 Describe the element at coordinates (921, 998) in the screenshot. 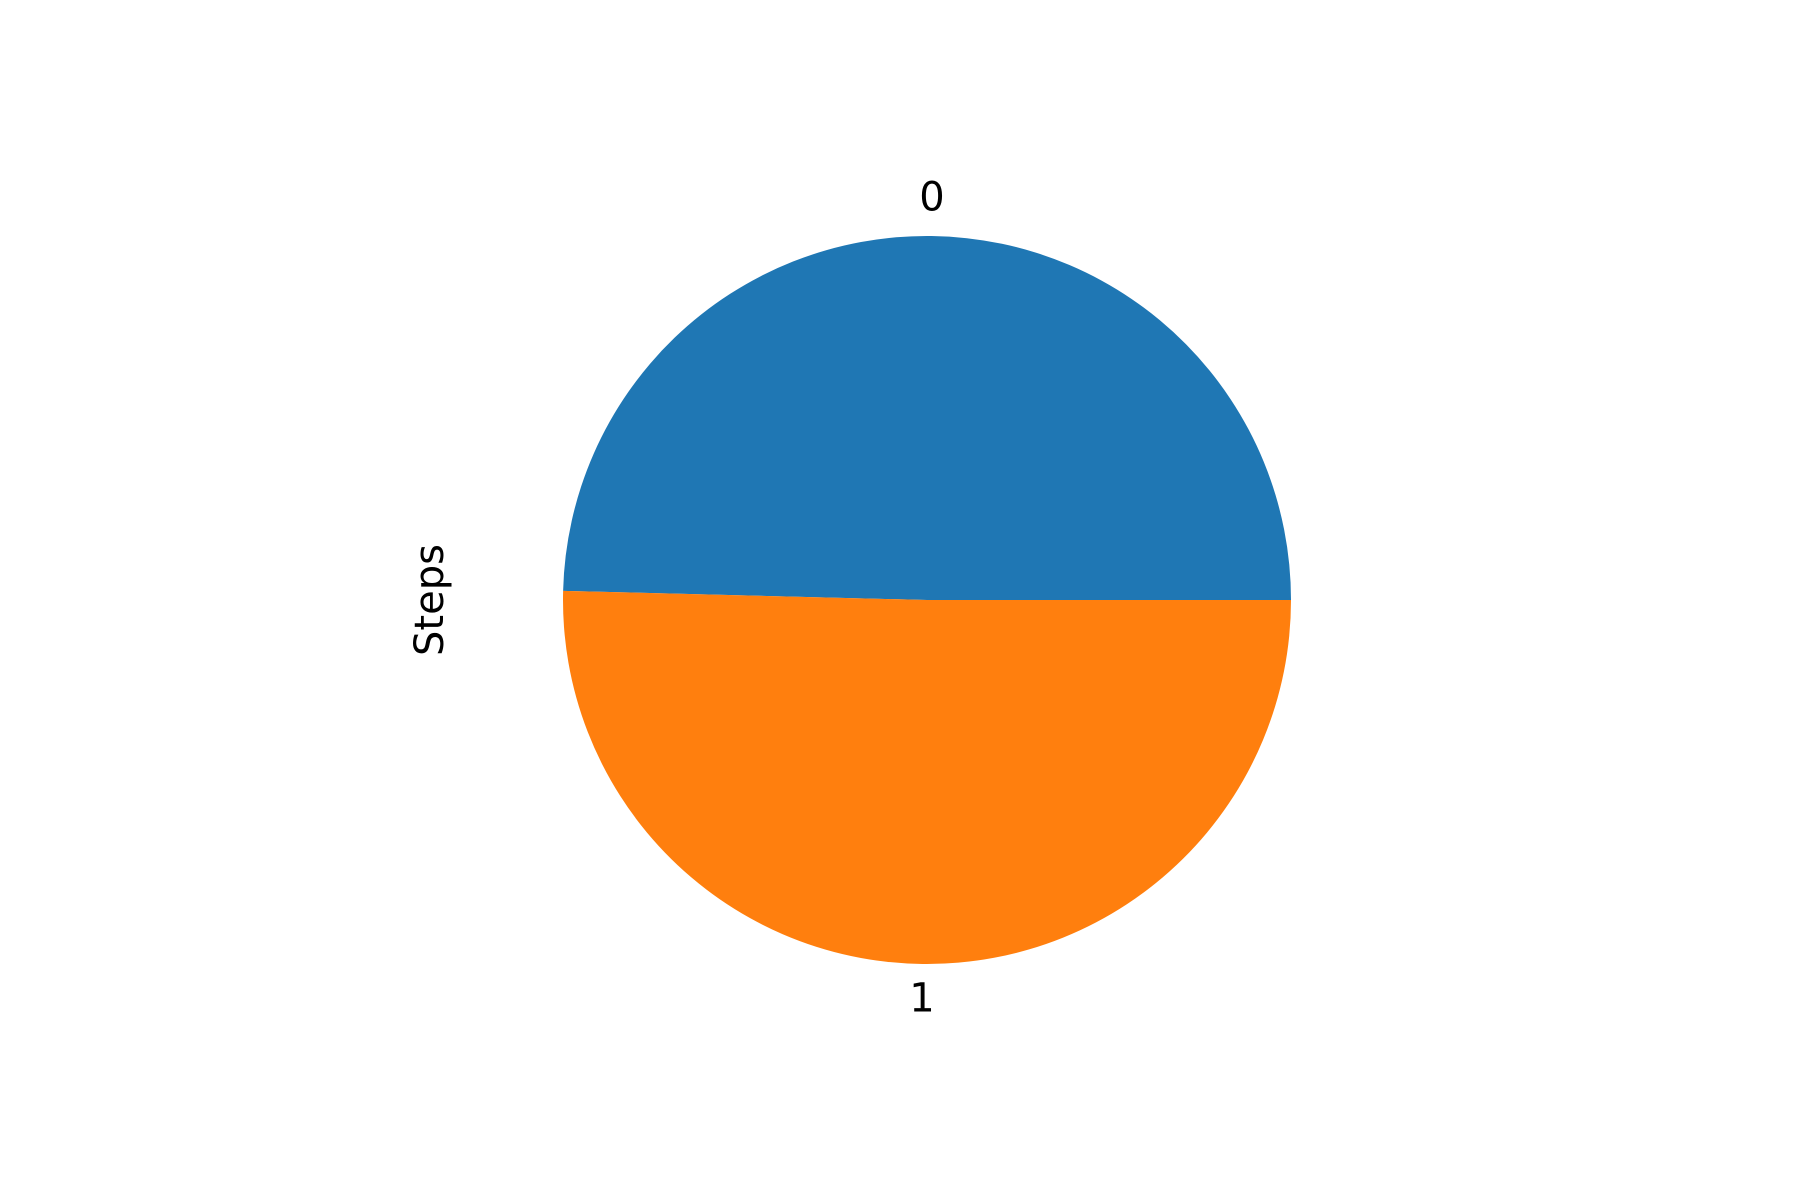

I see `slice-label-1: 1` at that location.